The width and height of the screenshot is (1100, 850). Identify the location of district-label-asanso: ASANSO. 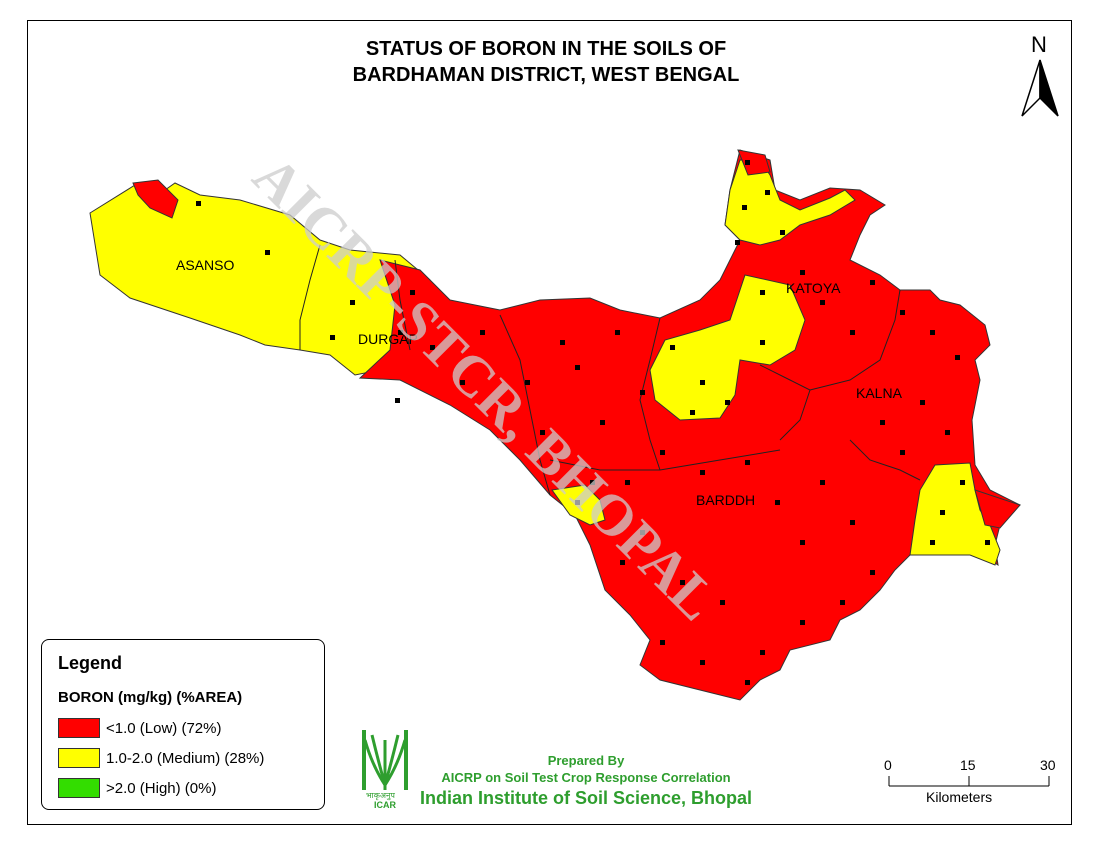
(205, 265).